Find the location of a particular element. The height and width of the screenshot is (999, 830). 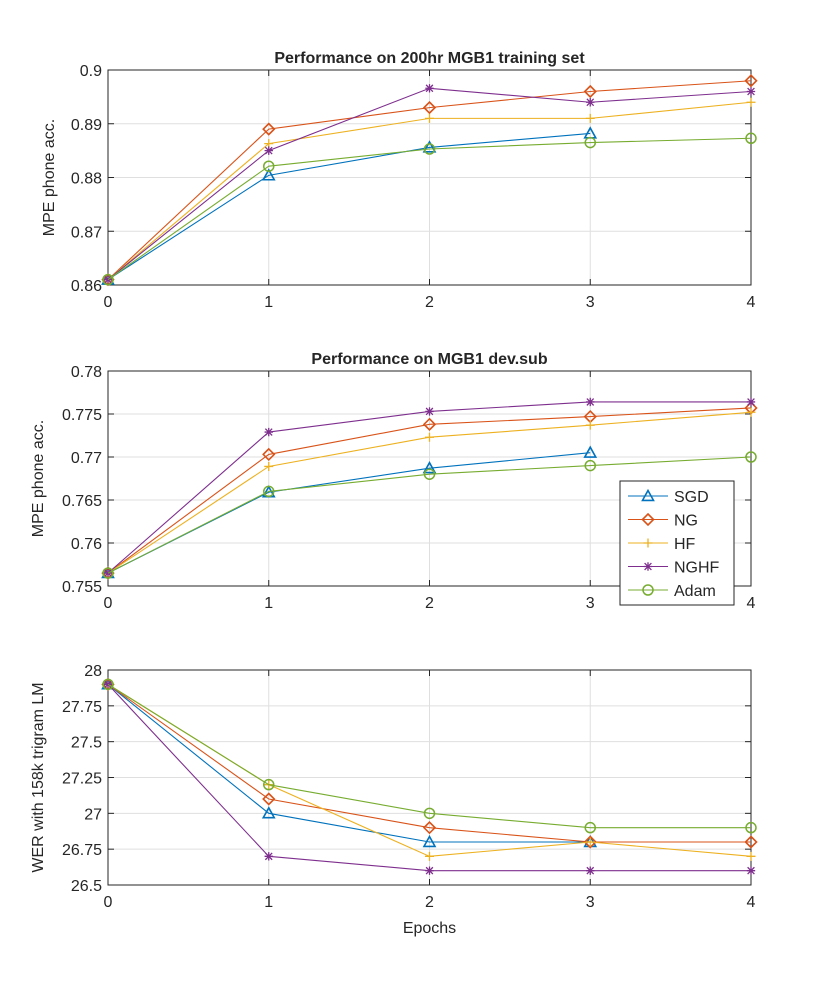

legend-entry-sgd: SGD is located at coordinates (668, 497).